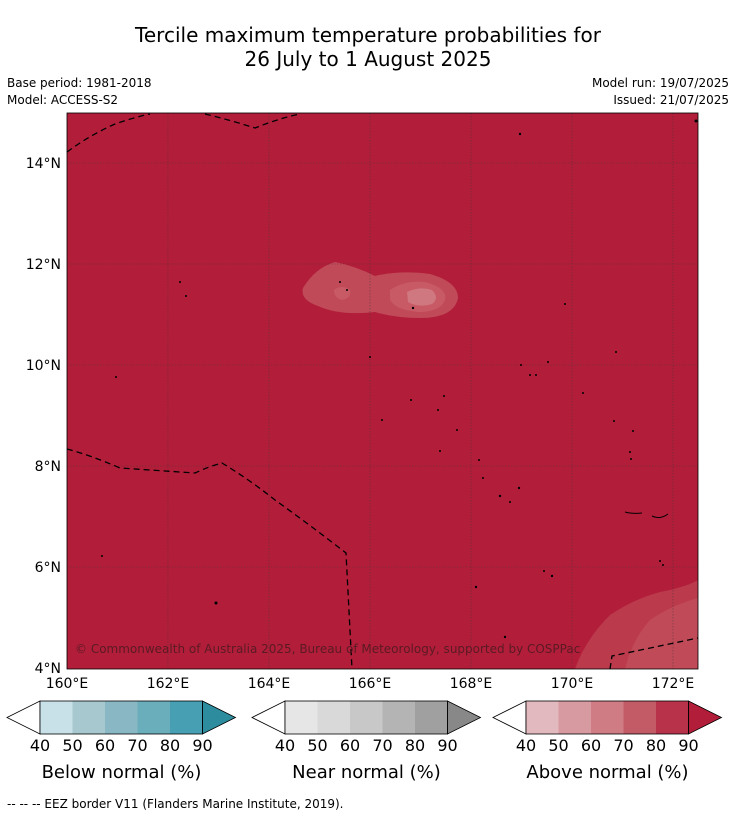 The image size is (736, 816). What do you see at coordinates (43, 265) in the screenshot?
I see `lat-tick: 12°N` at bounding box center [43, 265].